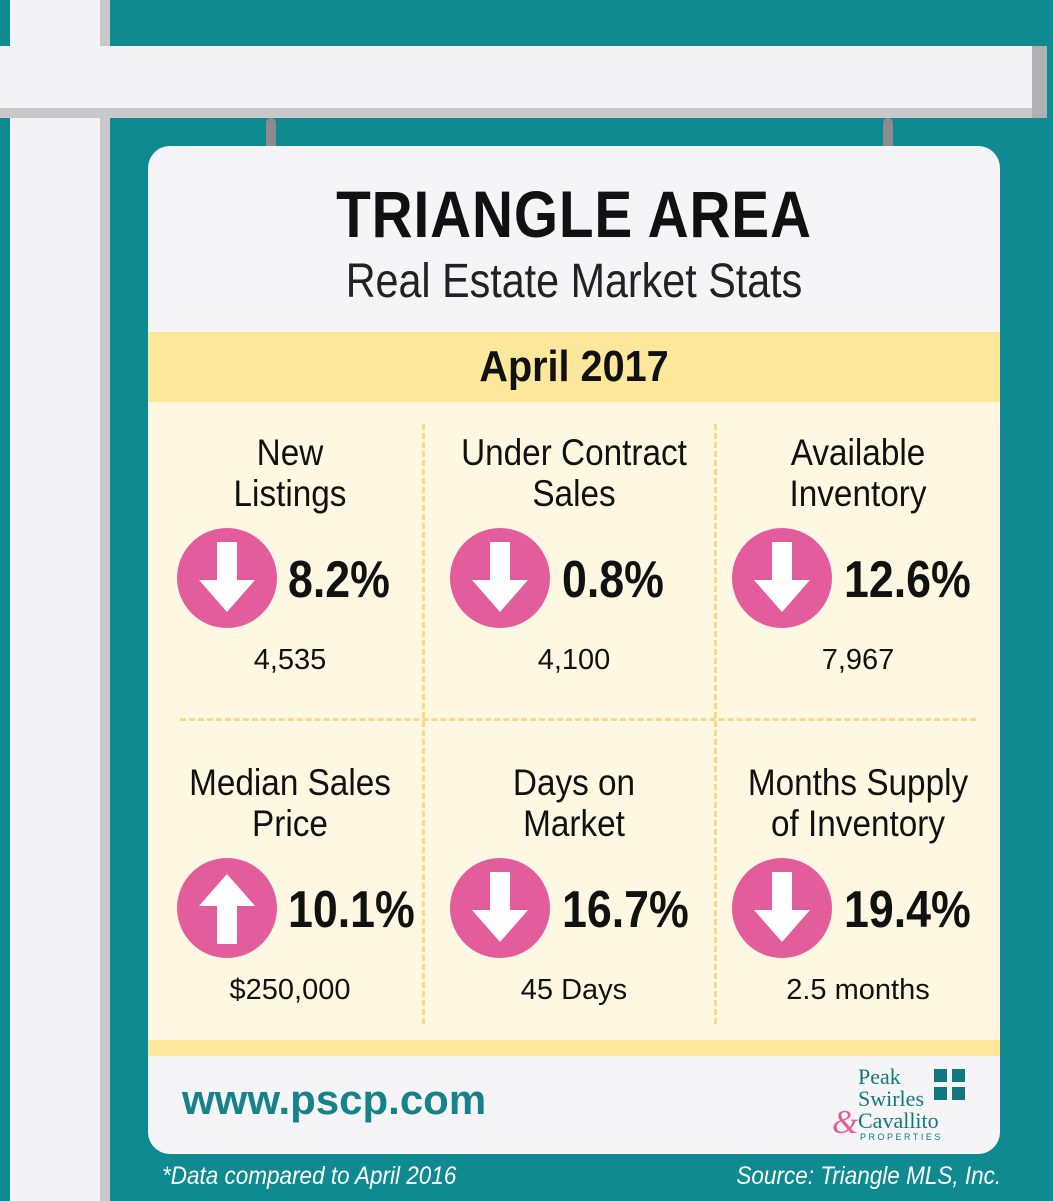 This screenshot has height=1201, width=1053. I want to click on stat-label: Days on Market, so click(574, 803).